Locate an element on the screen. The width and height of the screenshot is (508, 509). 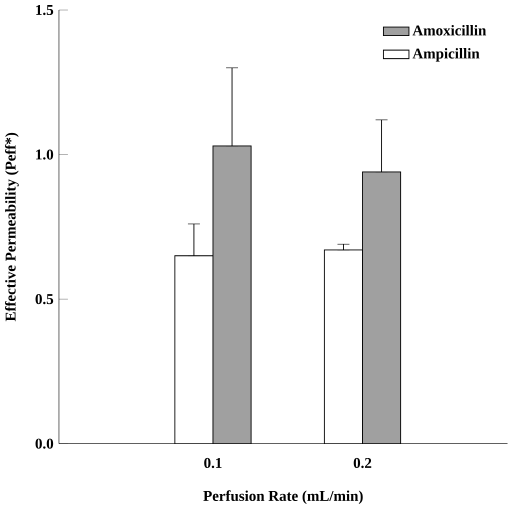
y-axis-title: Effective Permeability (Peff*) is located at coordinates (12, 227).